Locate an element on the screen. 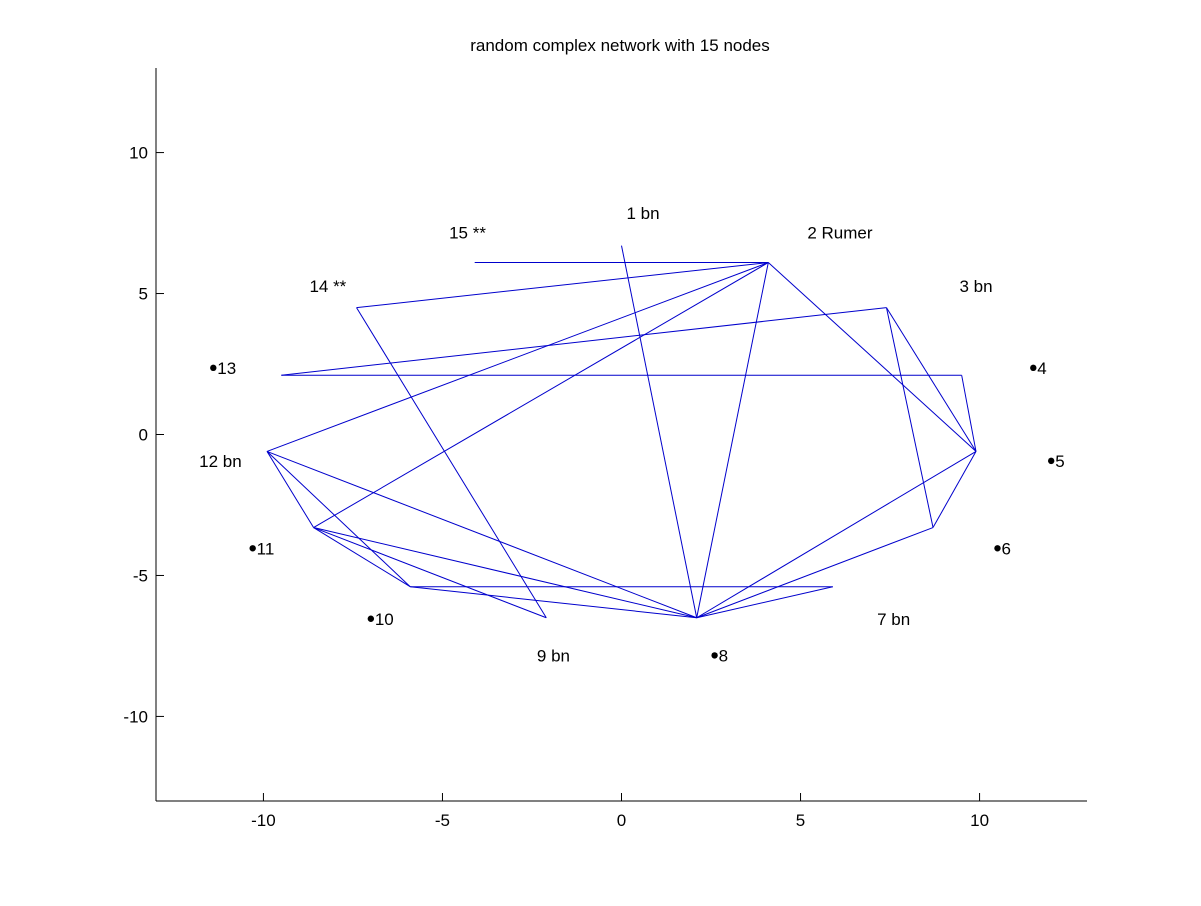 This screenshot has width=1201, height=906. node-label: 14 ** is located at coordinates (327, 286).